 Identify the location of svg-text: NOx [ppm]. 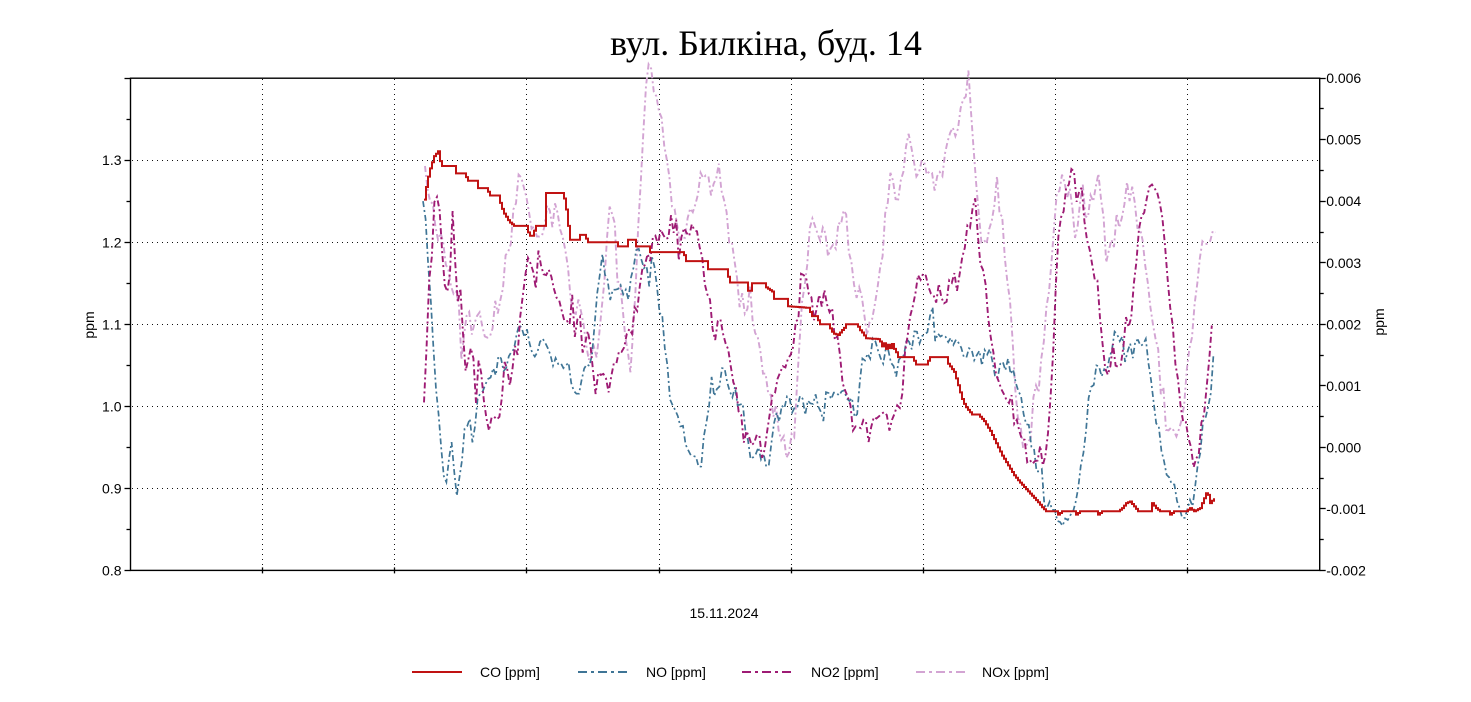
(1015, 672).